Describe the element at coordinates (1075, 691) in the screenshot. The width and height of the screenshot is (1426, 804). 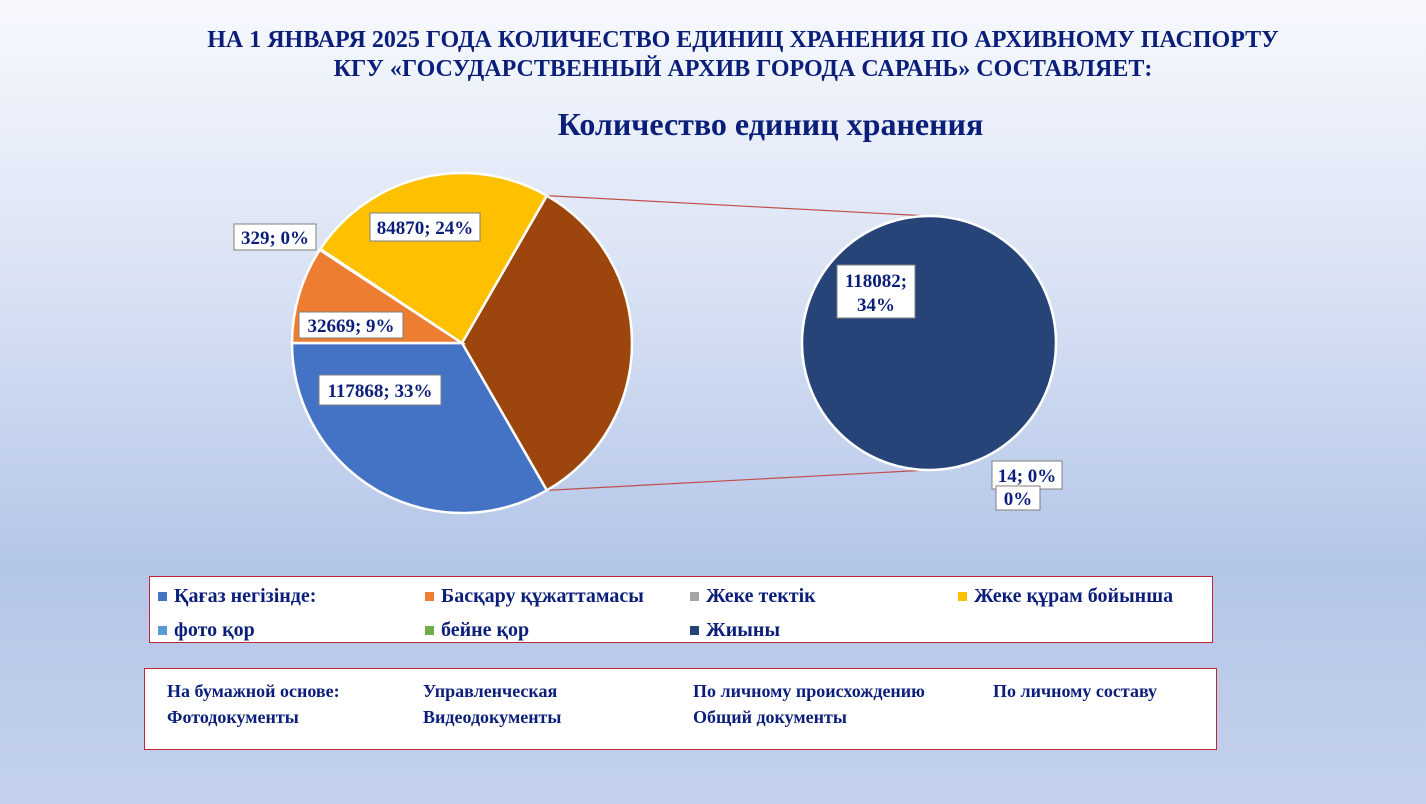
I see `translation-item: По личному составу` at that location.